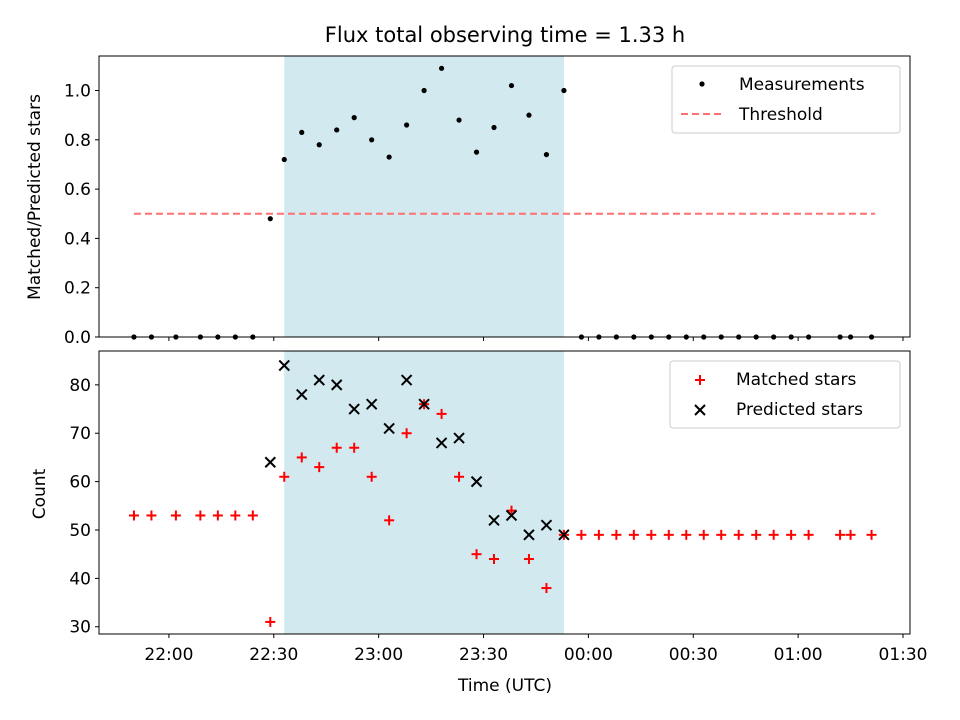 The image size is (960, 720). Describe the element at coordinates (780, 115) in the screenshot. I see `legend-threshold-label: Threshold` at that location.